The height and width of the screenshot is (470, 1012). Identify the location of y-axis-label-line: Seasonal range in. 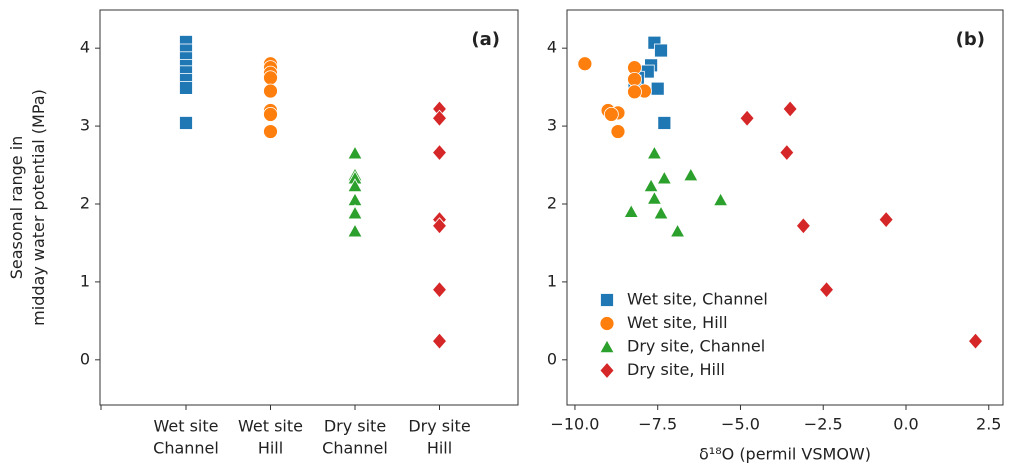
(16, 208).